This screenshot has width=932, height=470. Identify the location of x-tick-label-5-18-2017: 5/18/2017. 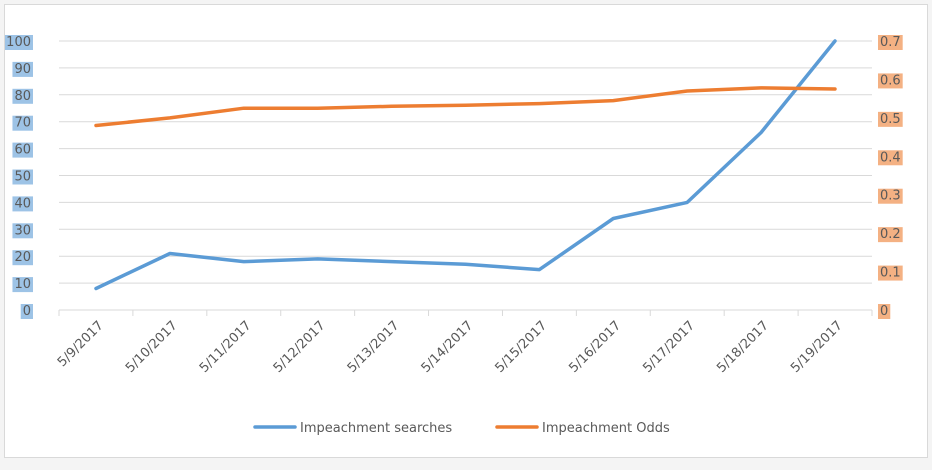
(743, 347).